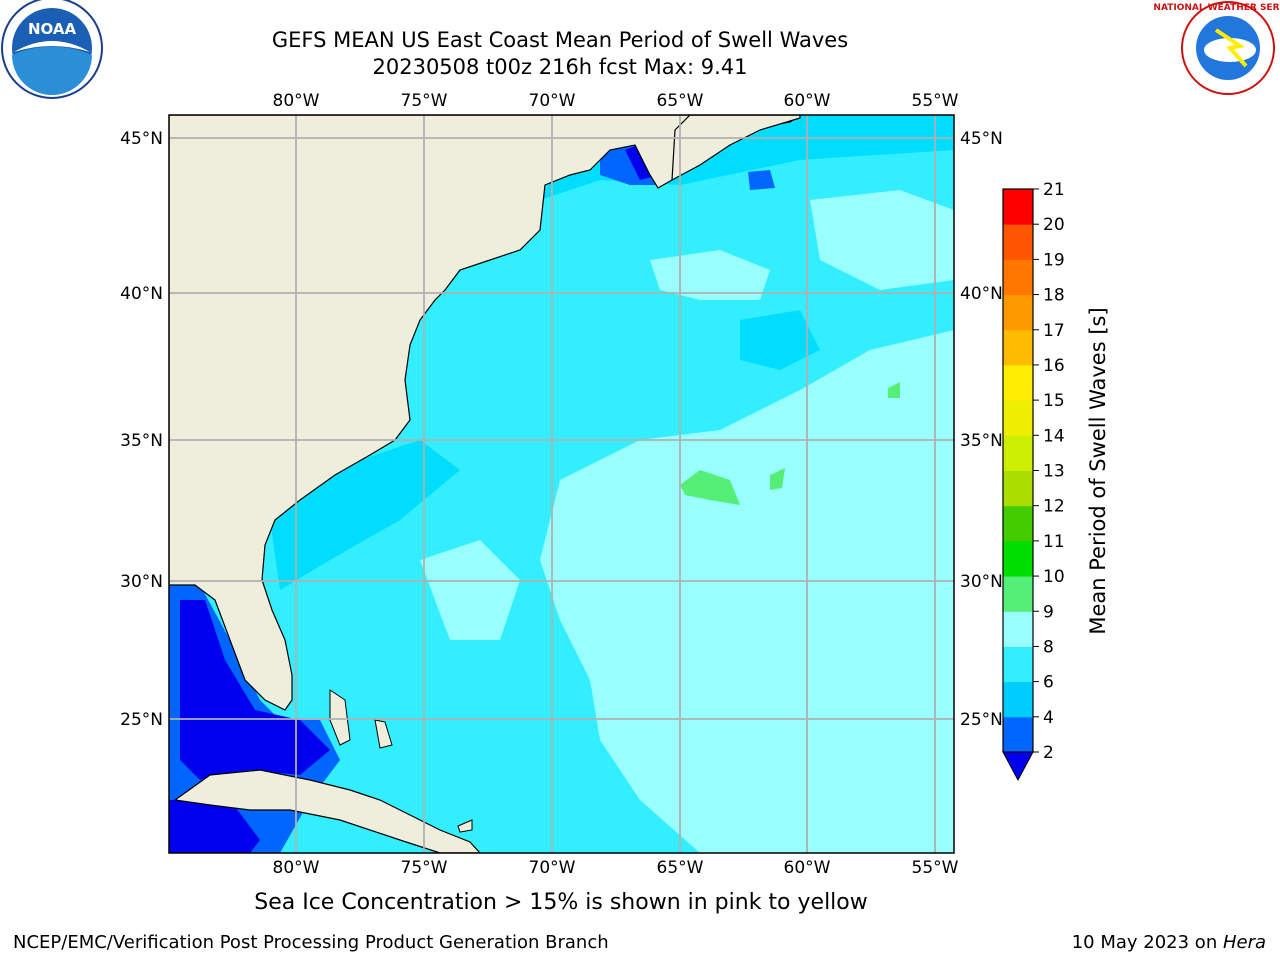 This screenshot has height=960, width=1280. I want to click on land-cuba, so click(327, 811).